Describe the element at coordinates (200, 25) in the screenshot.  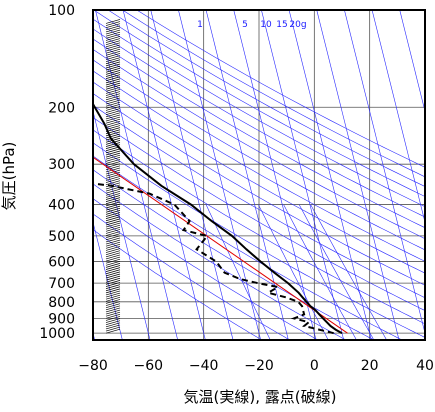
I see `mixing-ratio-label: 1` at that location.